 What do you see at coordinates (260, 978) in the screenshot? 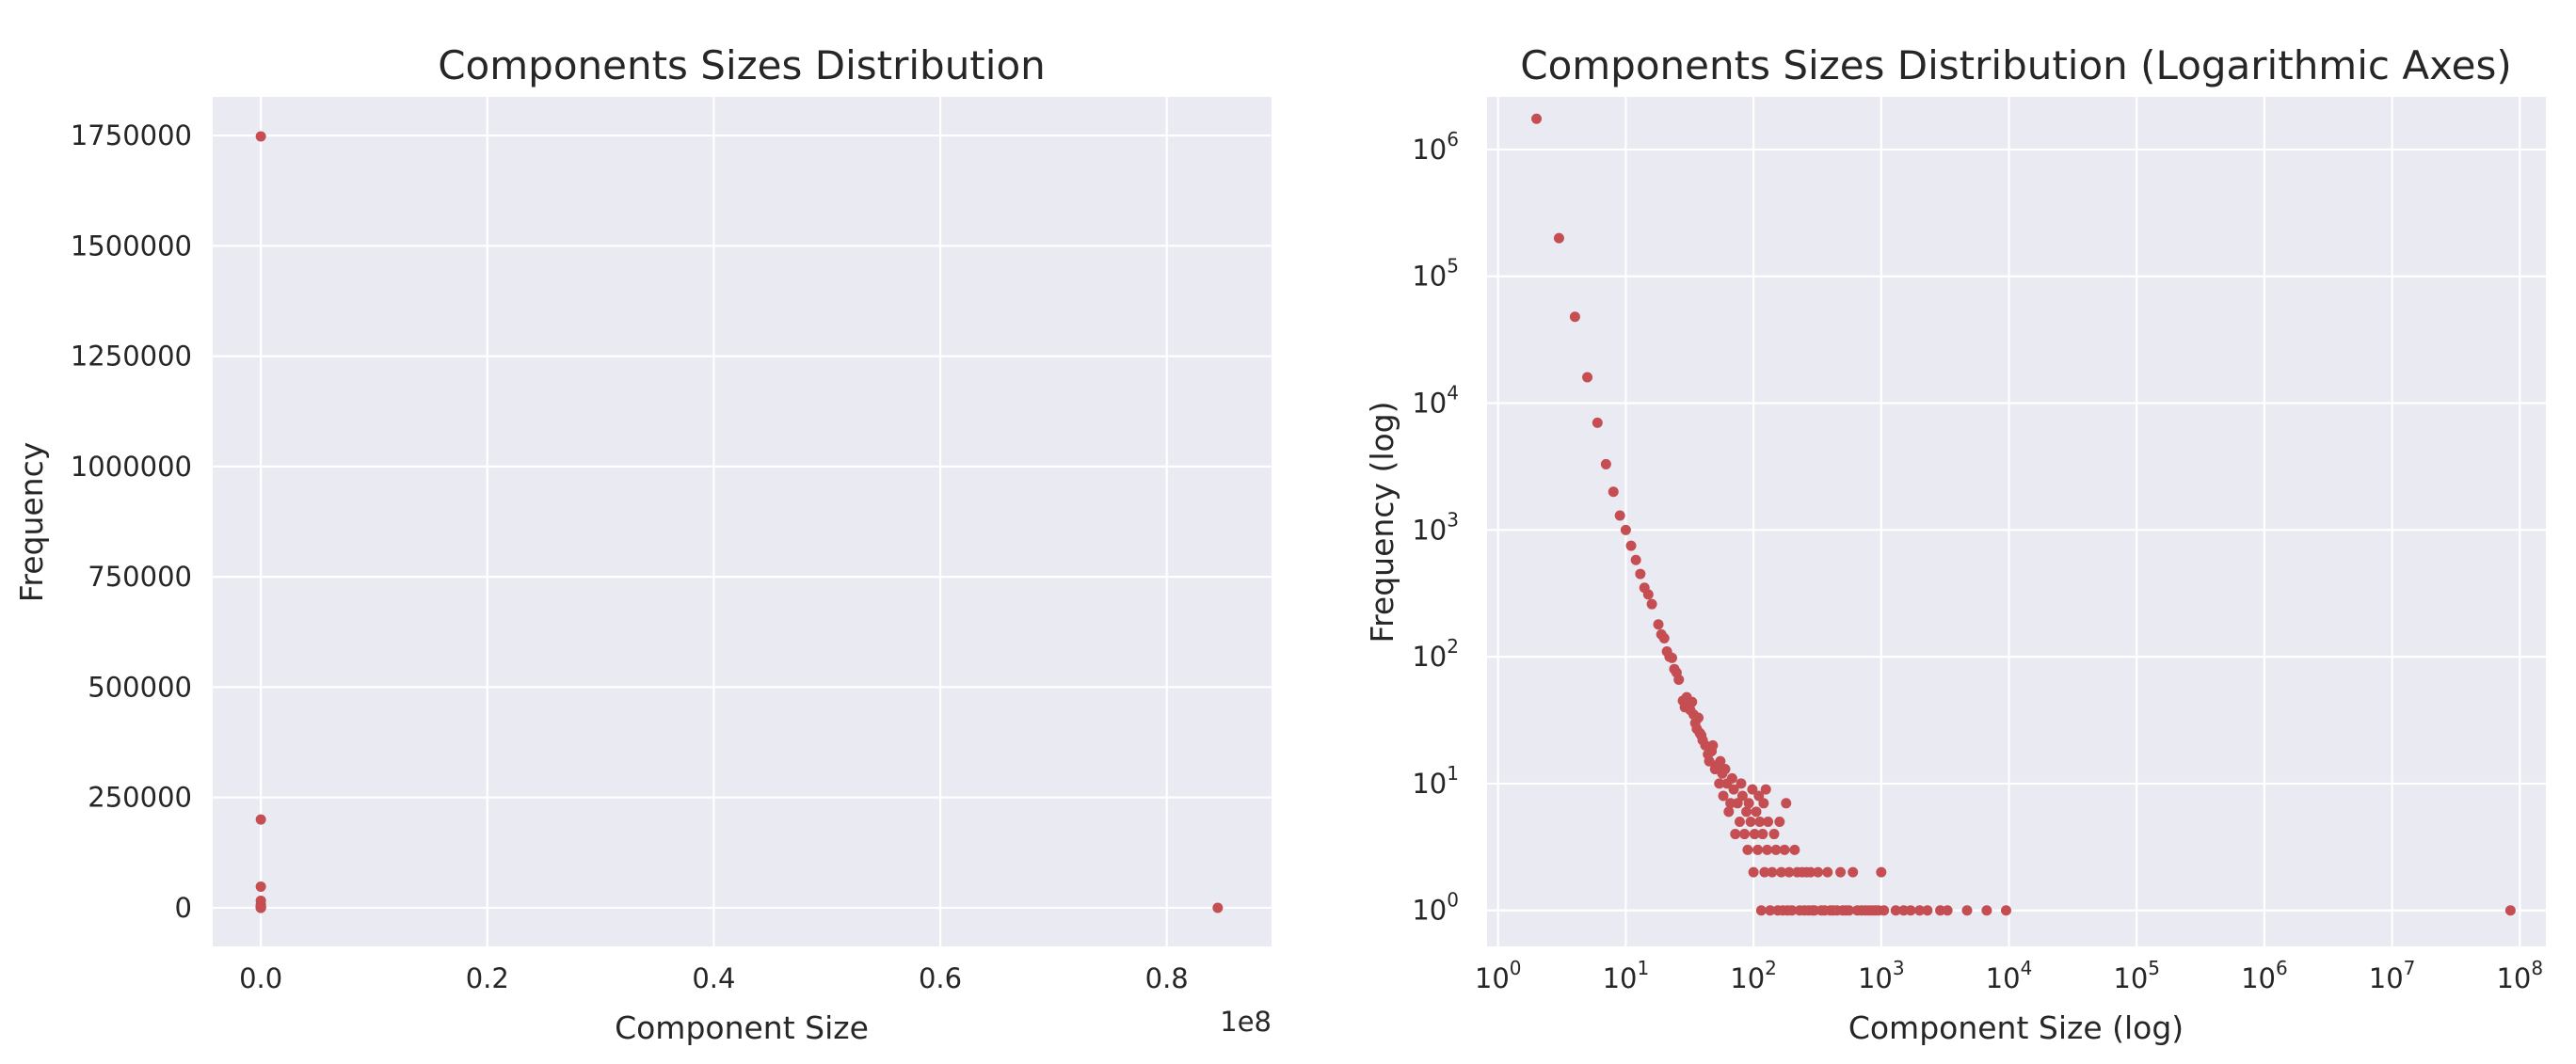
I see `x-tick-label: 0.0` at bounding box center [260, 978].